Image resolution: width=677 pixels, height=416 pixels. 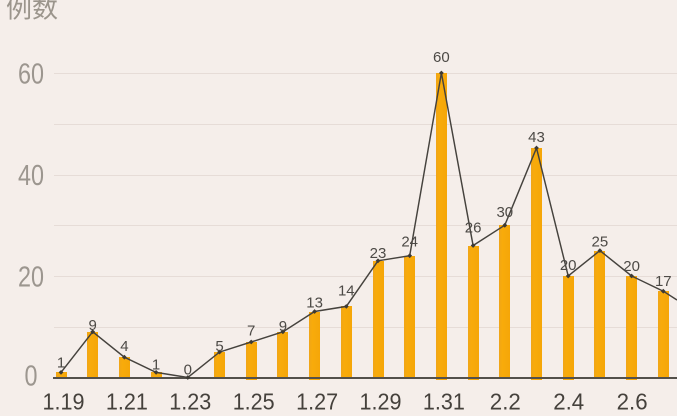 What do you see at coordinates (632, 402) in the screenshot?
I see `svg-text: 2.6` at bounding box center [632, 402].